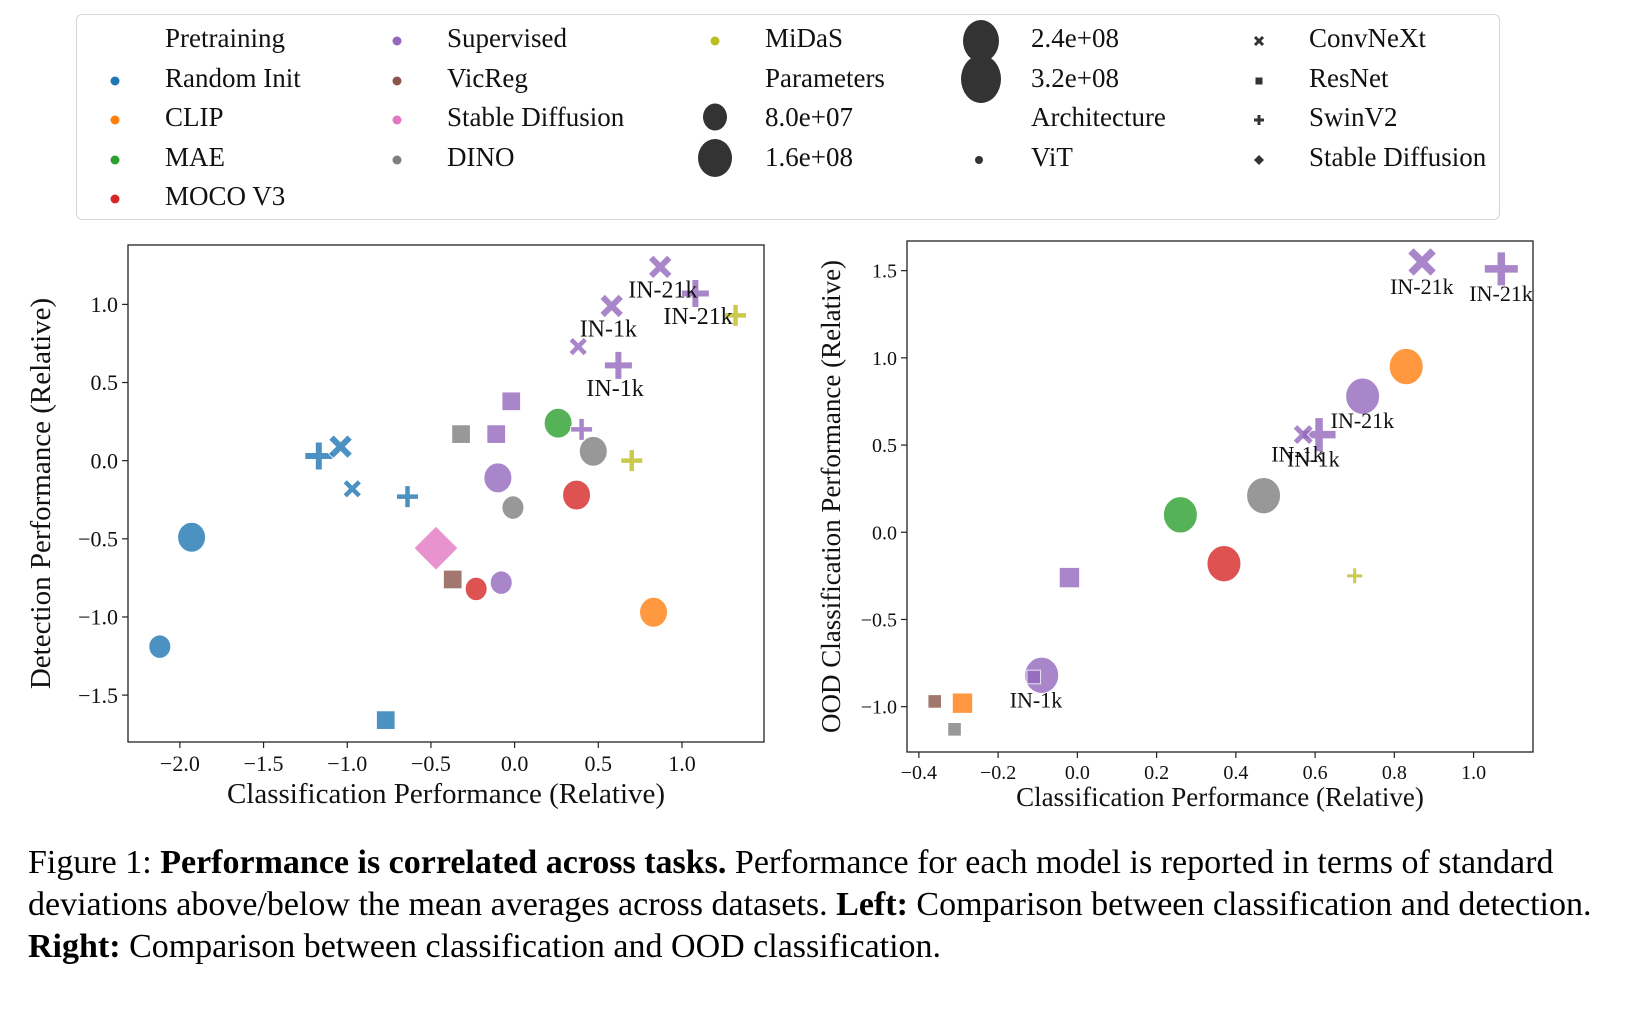 Image resolution: width=1634 pixels, height=1034 pixels. I want to click on legend-marker-resnet, so click(1259, 81).